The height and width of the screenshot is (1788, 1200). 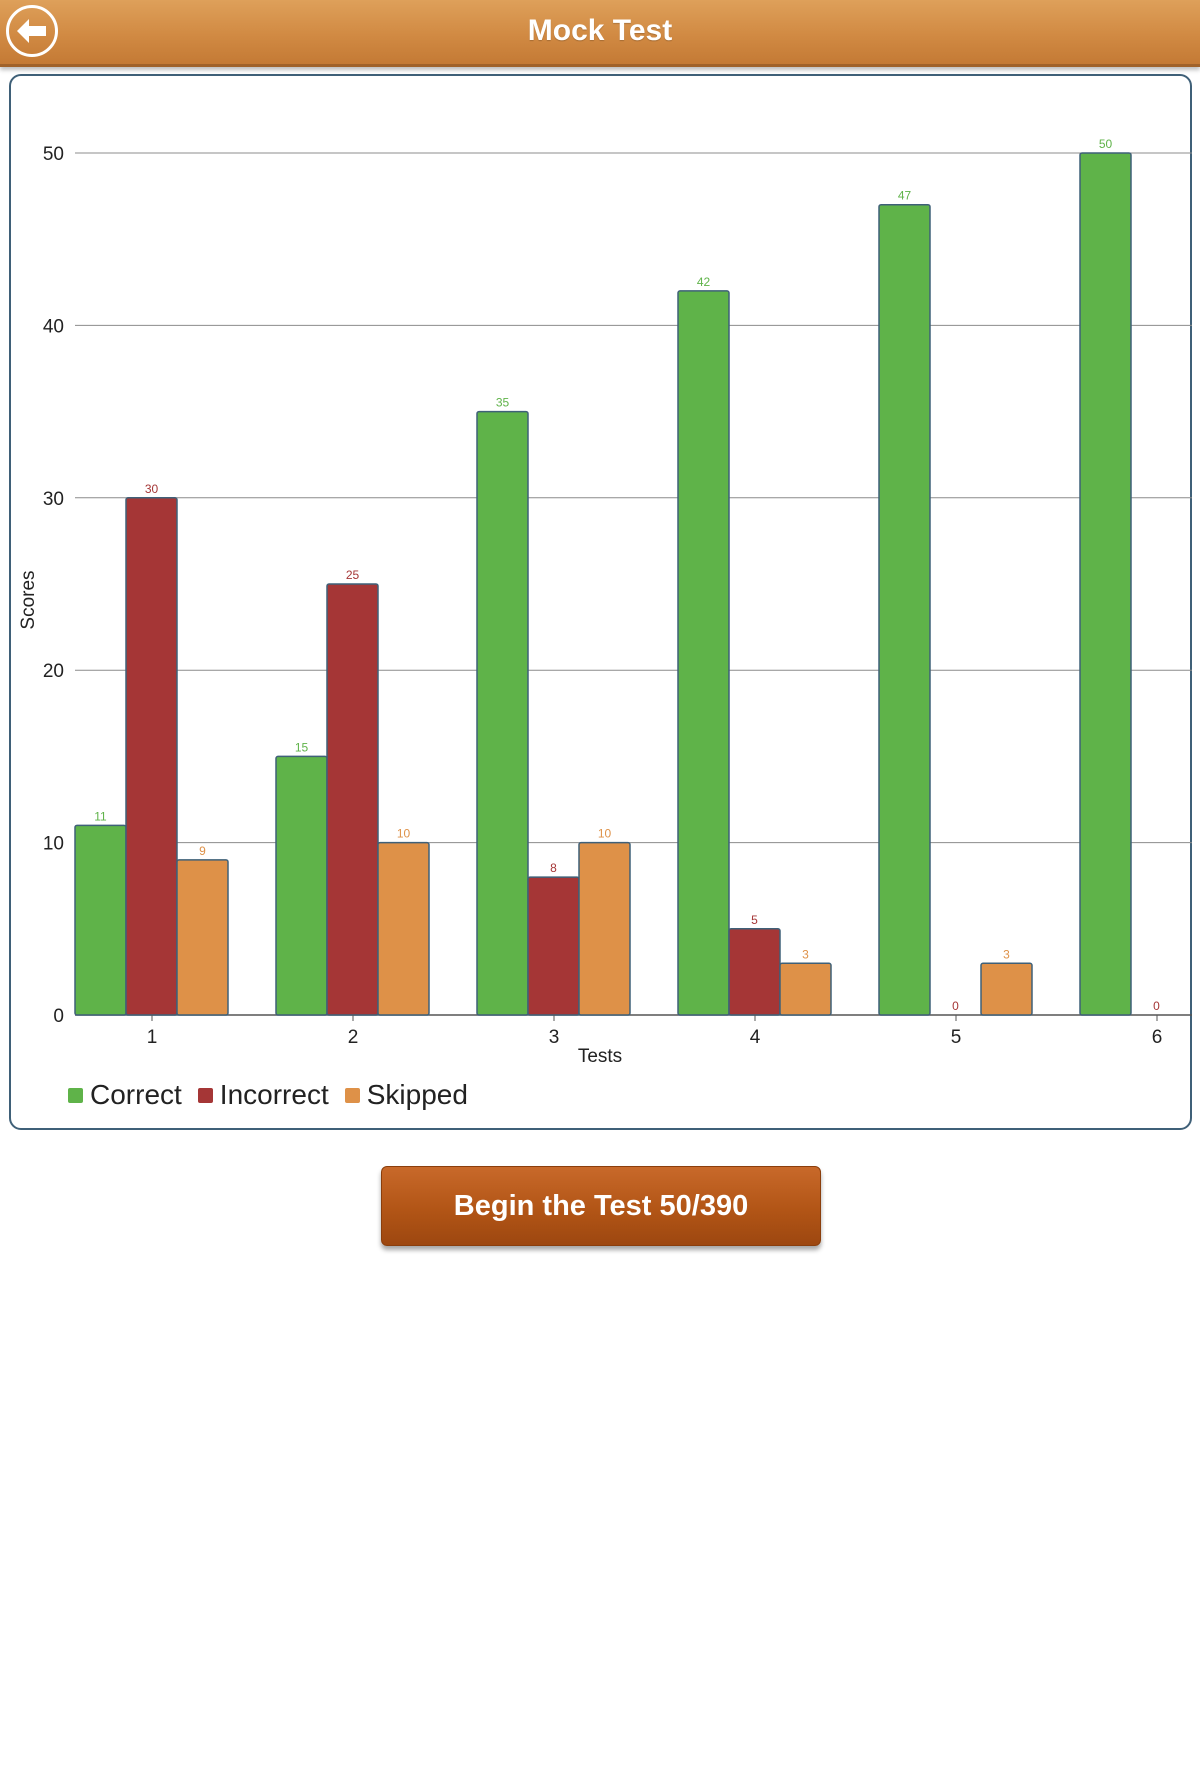 I want to click on legend-item-incorrect: Incorrect, so click(x=263, y=1095).